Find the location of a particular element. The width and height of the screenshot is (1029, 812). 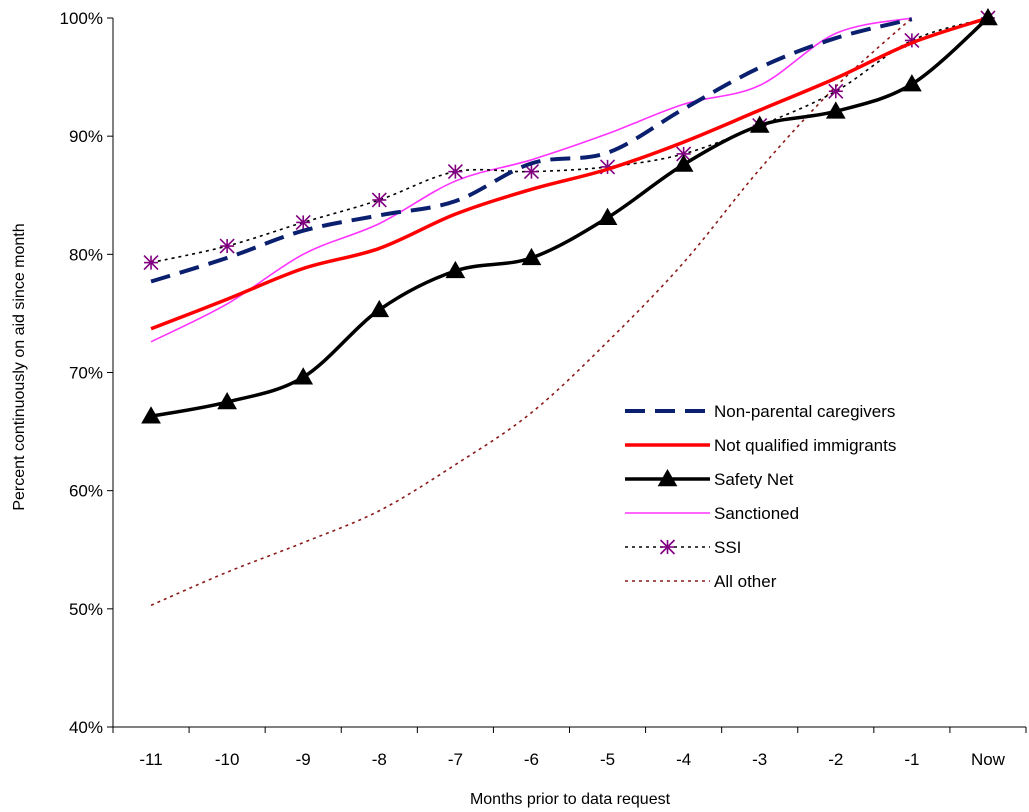

x-tick-label: -11 is located at coordinates (150, 759).